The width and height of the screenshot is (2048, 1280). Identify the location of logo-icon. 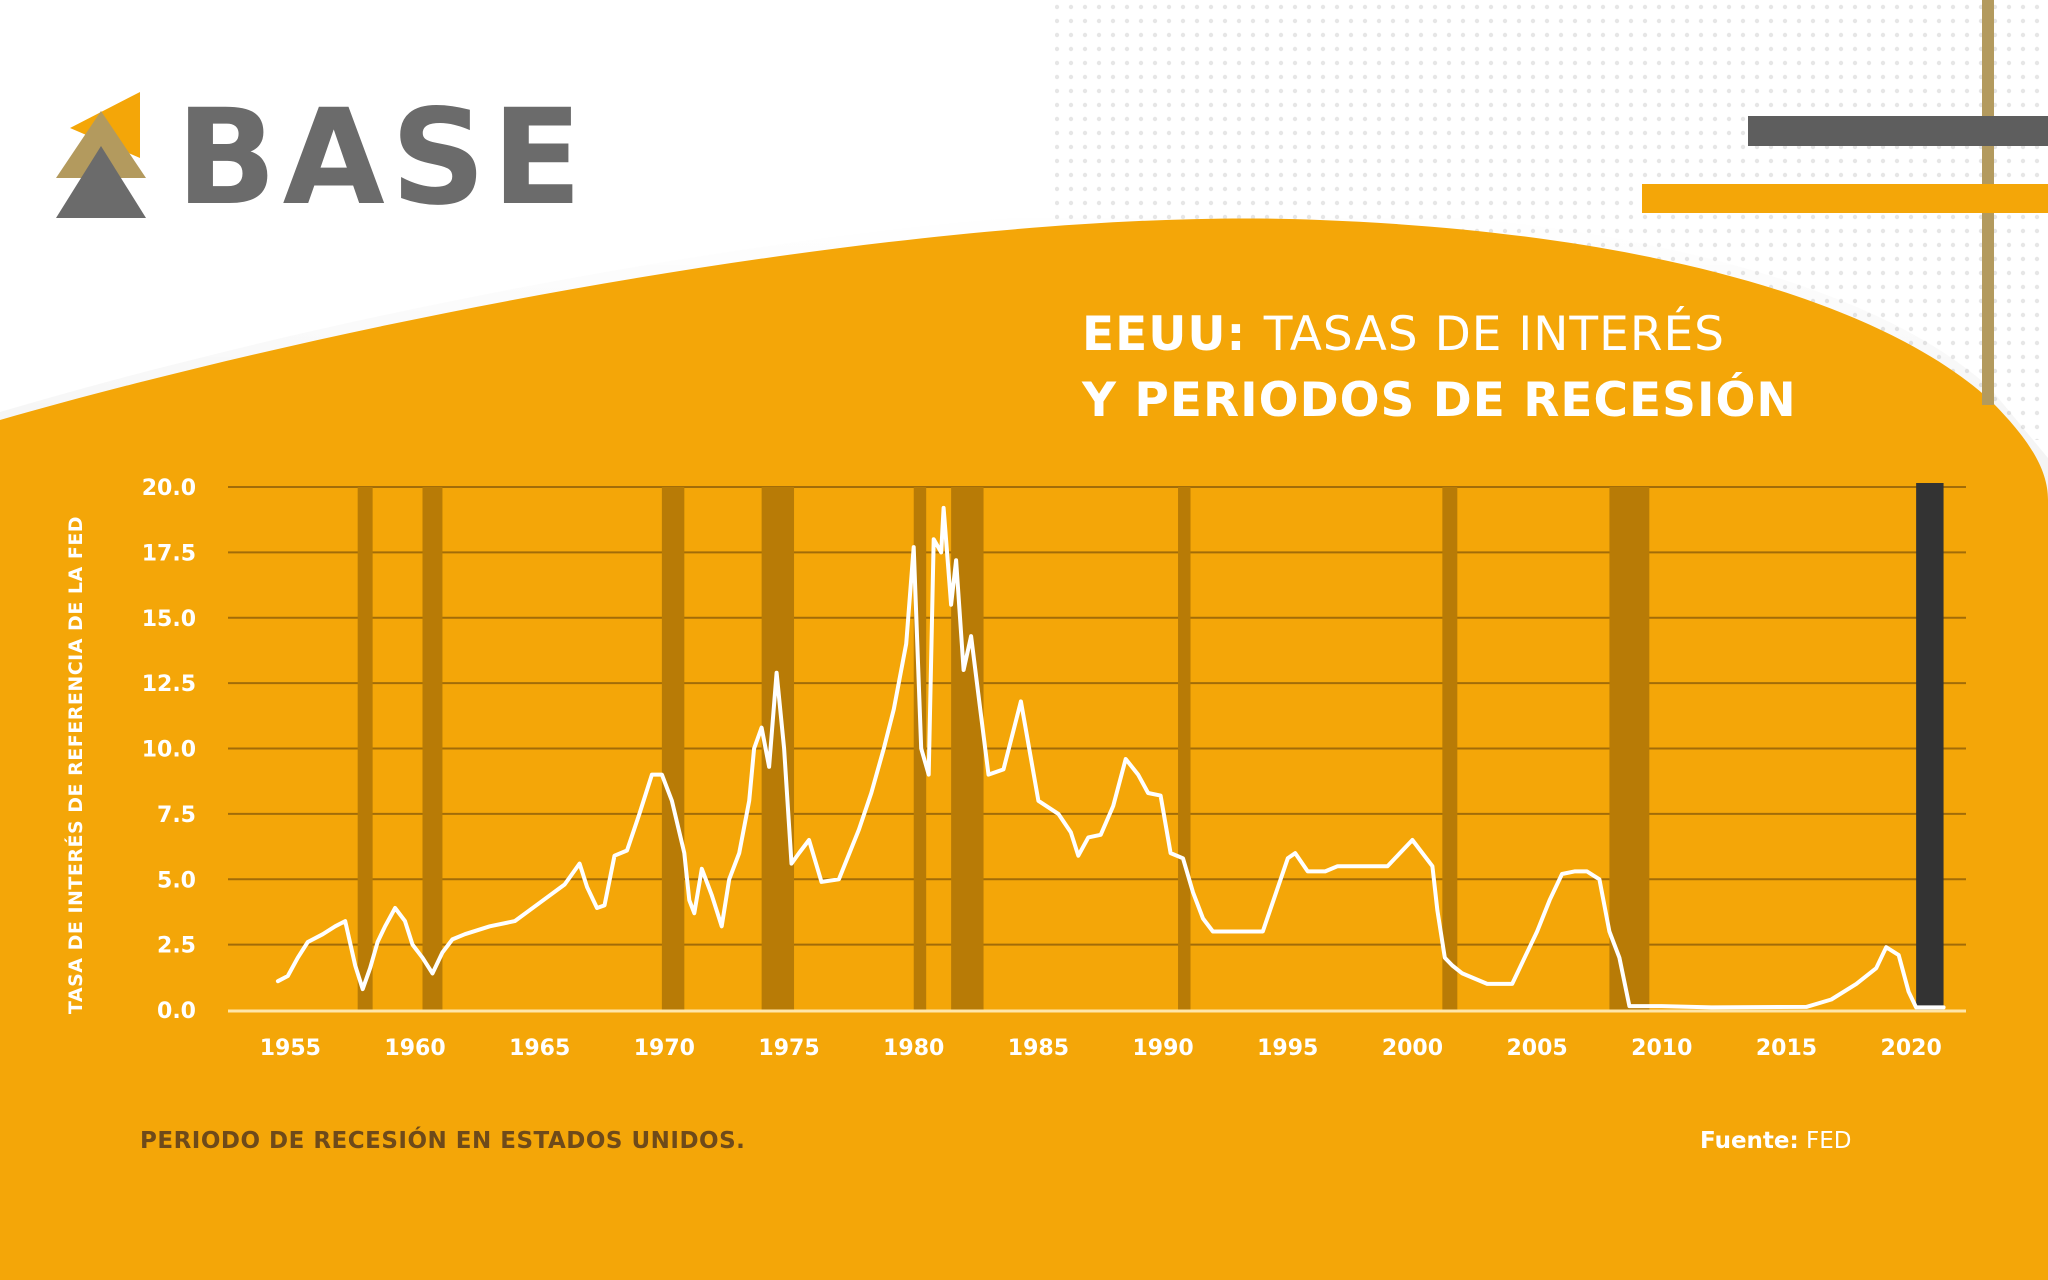
(101, 155).